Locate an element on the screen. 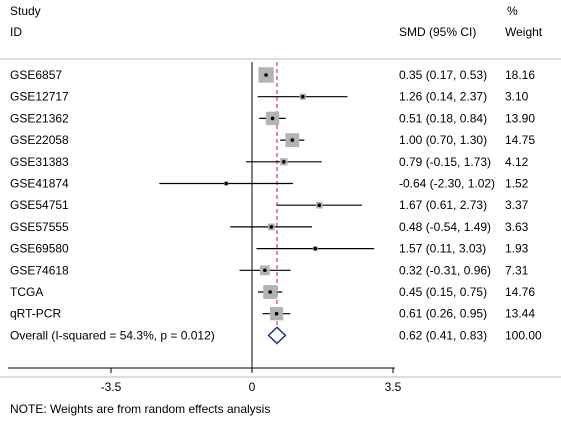 The image size is (561, 423). study-weight-label: 14.75 is located at coordinates (520, 140).